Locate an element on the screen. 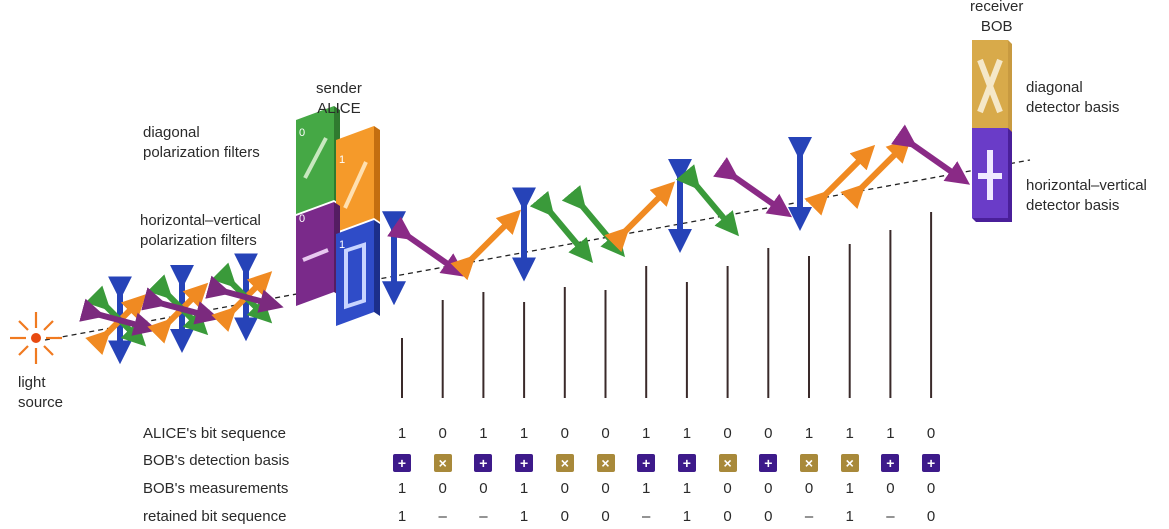  hv-detector-label: horizontal–vertical detector basis is located at coordinates (1086, 195).